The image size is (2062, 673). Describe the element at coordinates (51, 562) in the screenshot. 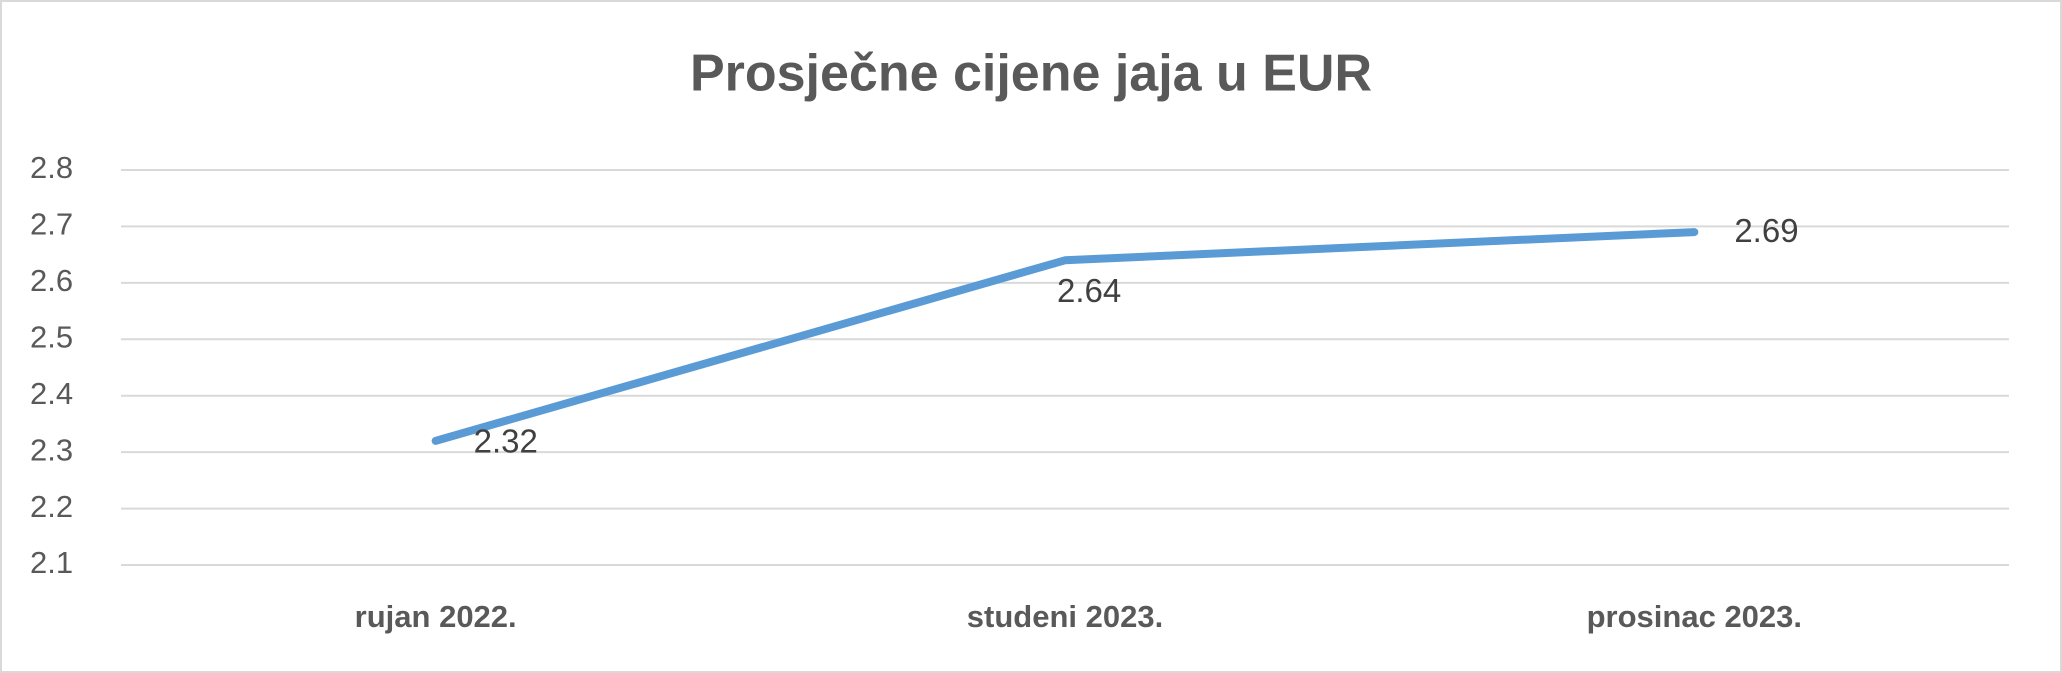

I see `y-tick-label: 2.1` at that location.